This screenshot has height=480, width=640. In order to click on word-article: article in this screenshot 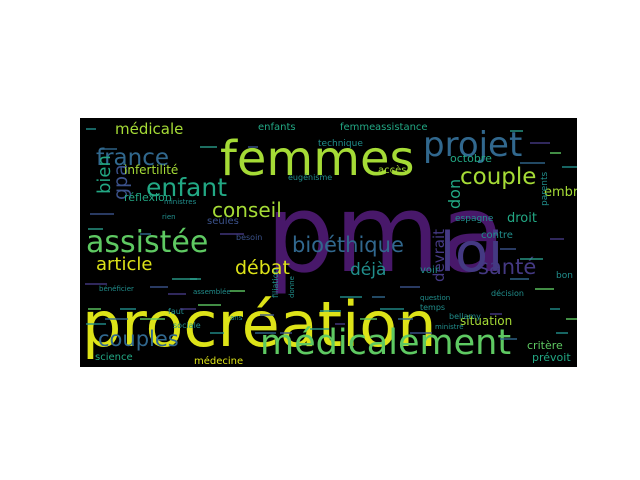, I will do `click(124, 264)`.